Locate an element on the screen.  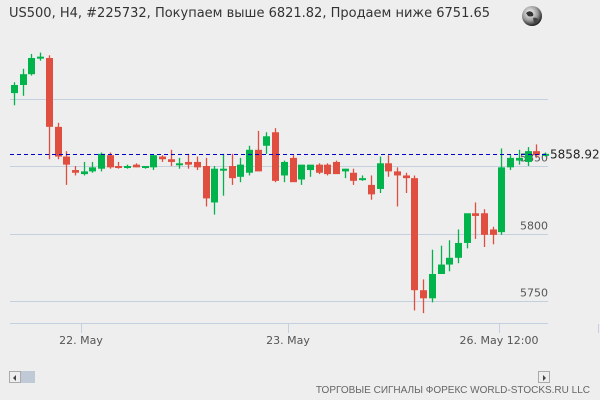
scroll-left-button is located at coordinates (15, 377).